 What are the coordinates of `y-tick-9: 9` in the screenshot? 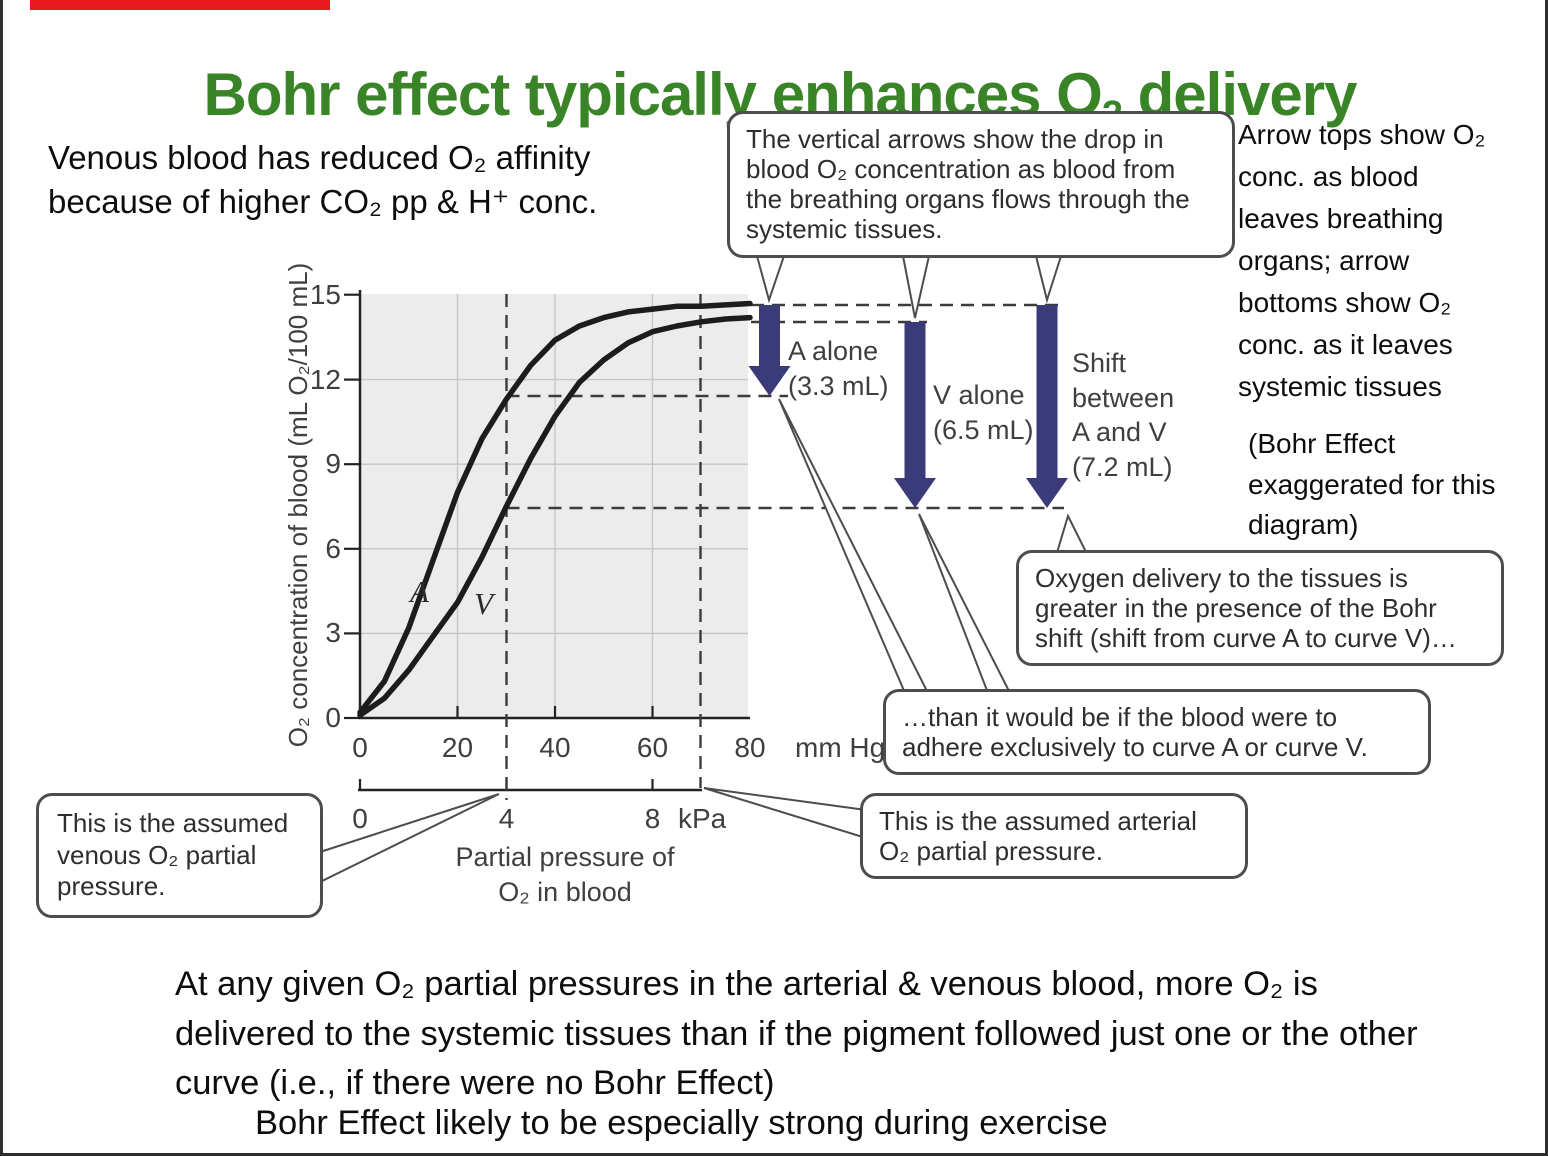 It's located at (333, 463).